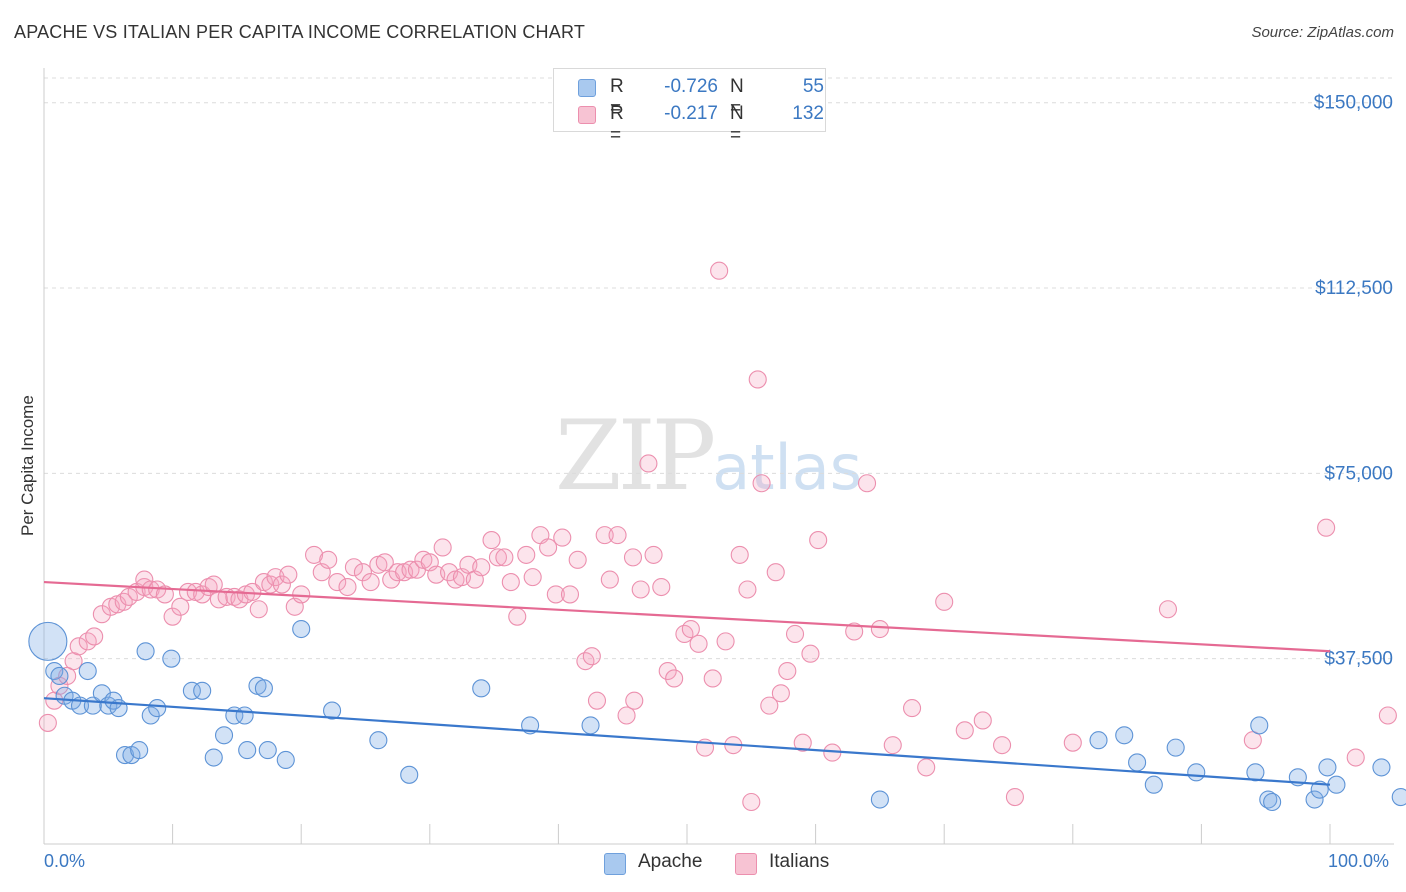  Describe the element at coordinates (737, 97) in the screenshot. I see `legend-n-label: N =` at that location.